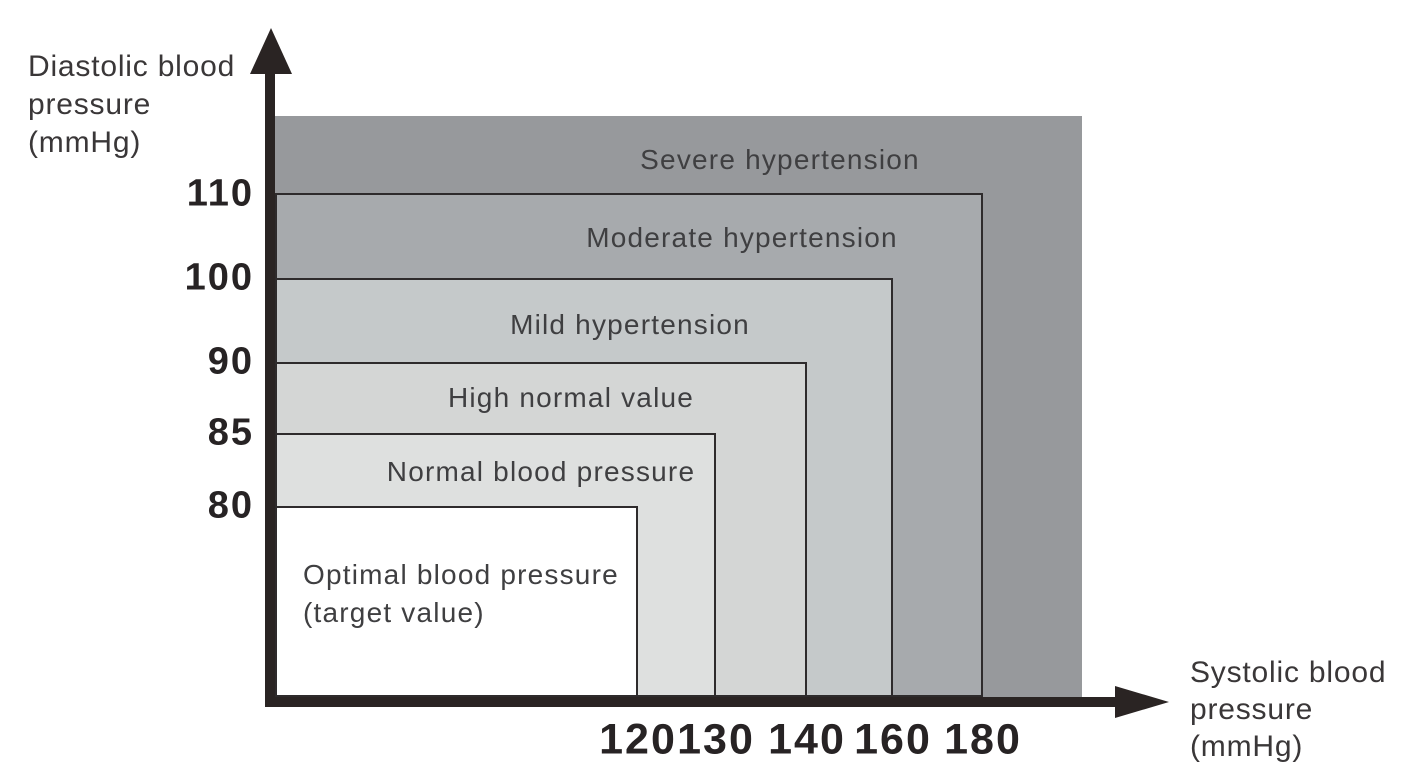 This screenshot has width=1408, height=781. What do you see at coordinates (541, 471) in the screenshot?
I see `band-label-normal-blood-pressure: Normal blood pressure` at bounding box center [541, 471].